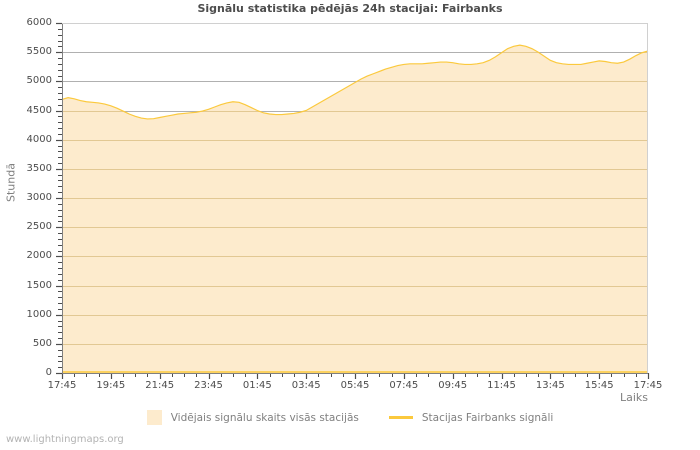  What do you see at coordinates (39, 139) in the screenshot?
I see `y-tick-label: 4000` at bounding box center [39, 139].